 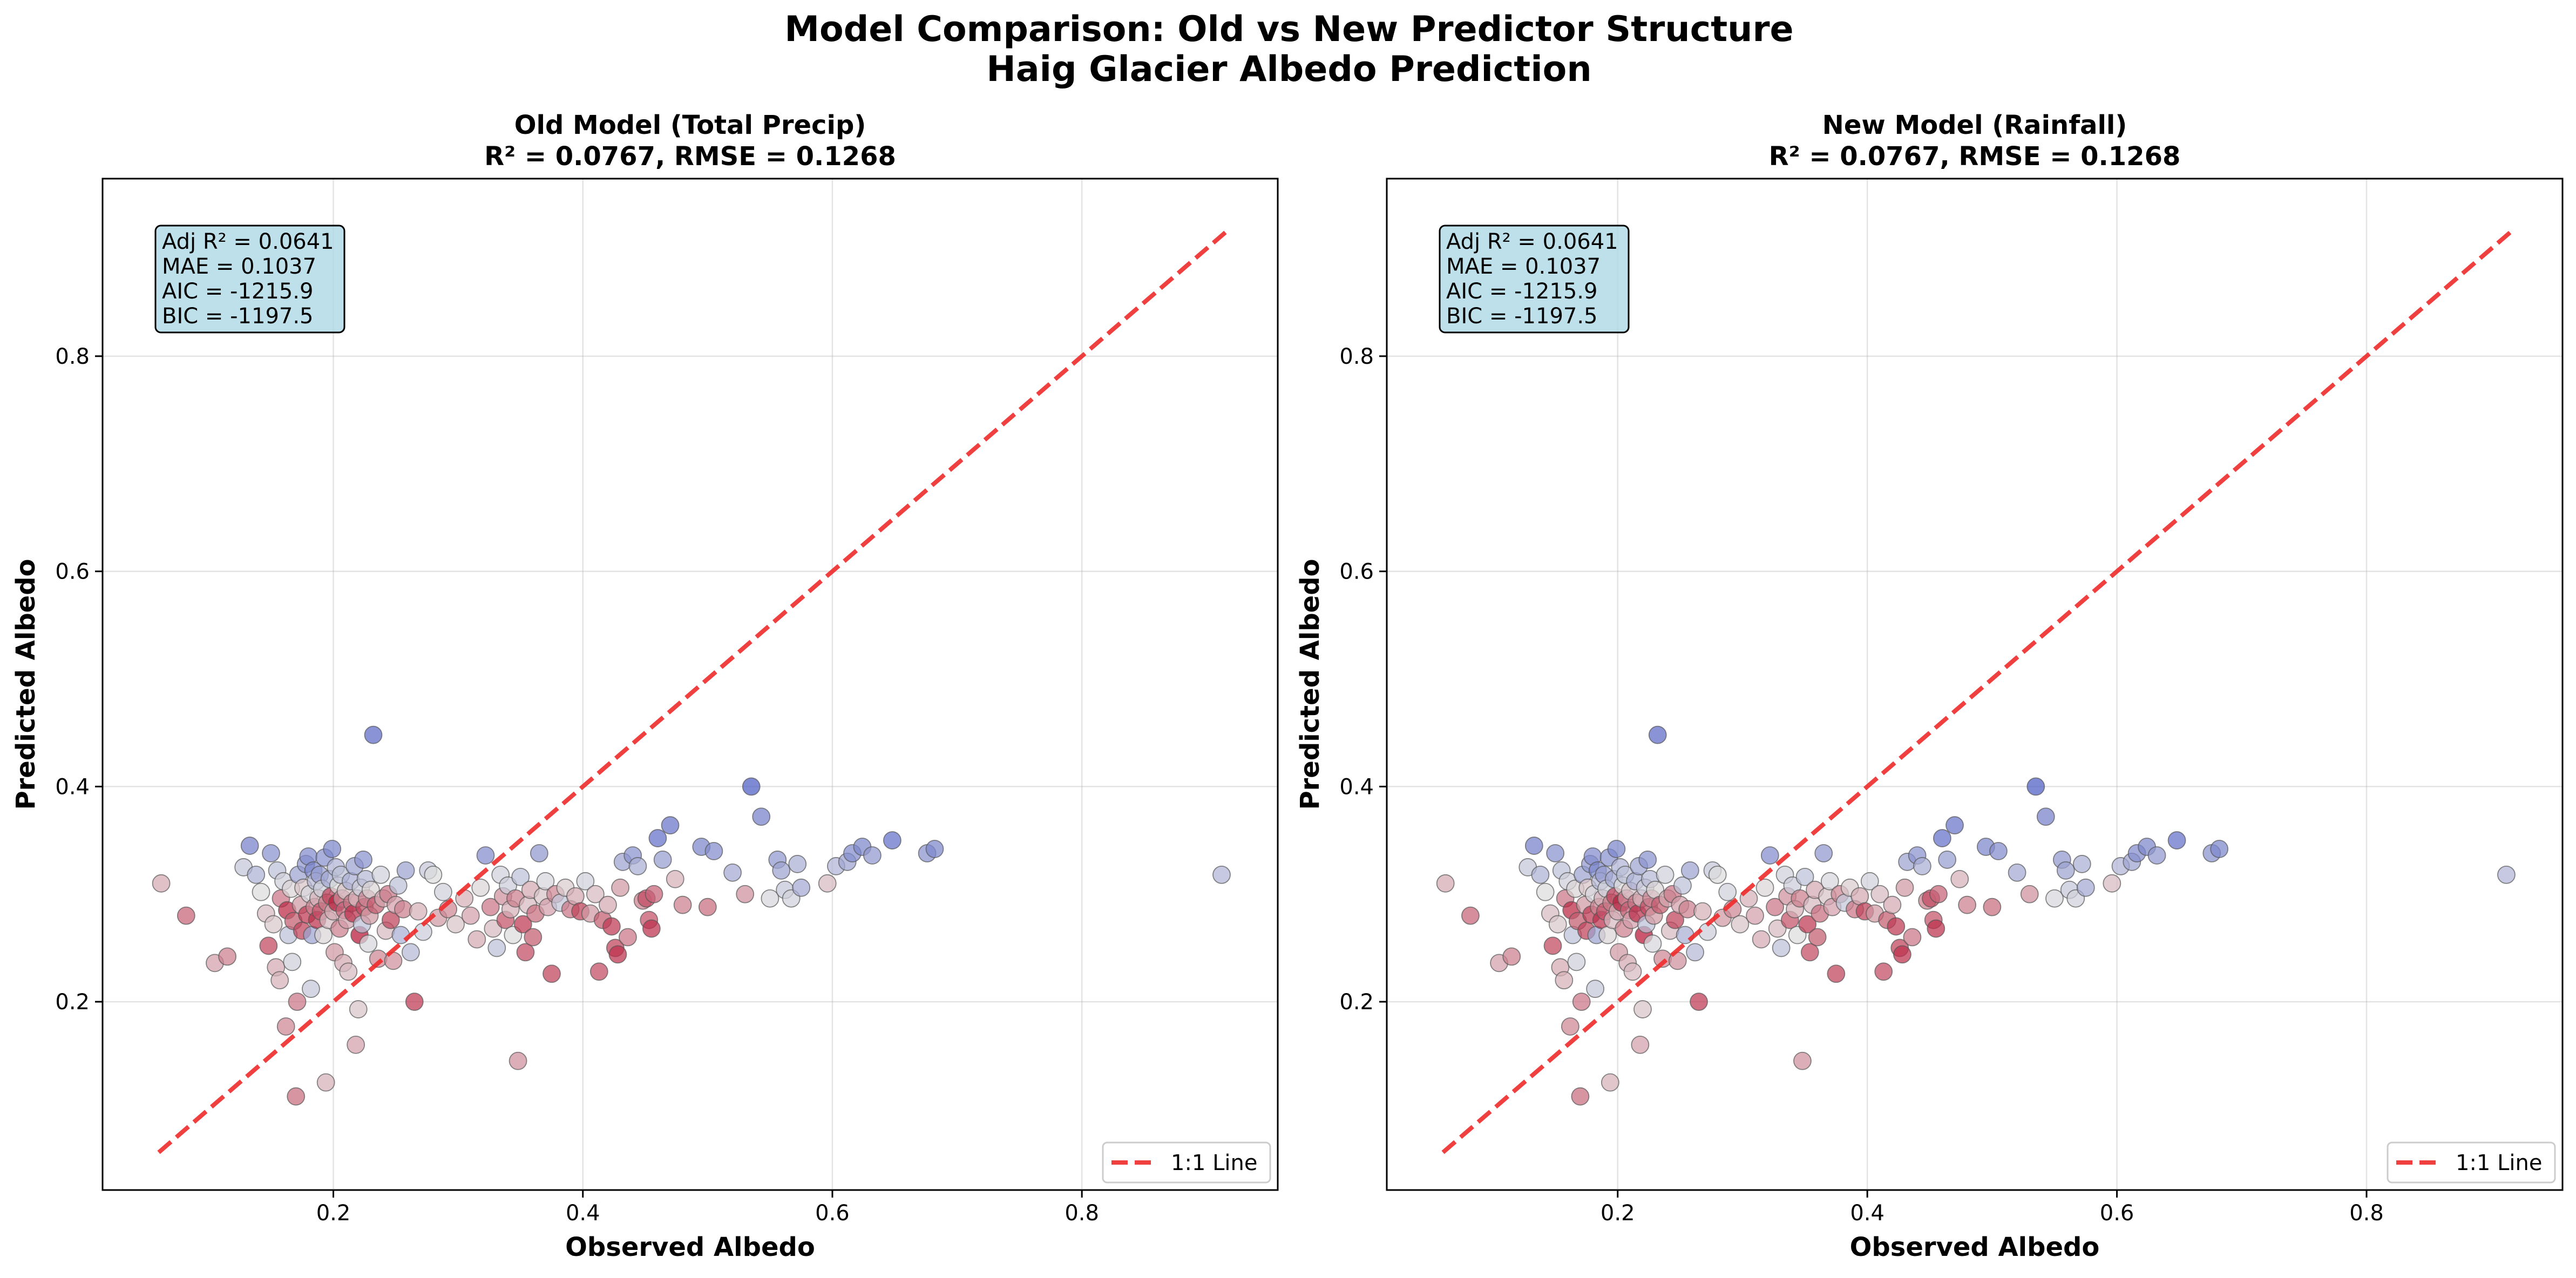 What do you see at coordinates (1288, 69) in the screenshot?
I see `figure-title-line2: Haig Glacier Albedo Prediction` at bounding box center [1288, 69].